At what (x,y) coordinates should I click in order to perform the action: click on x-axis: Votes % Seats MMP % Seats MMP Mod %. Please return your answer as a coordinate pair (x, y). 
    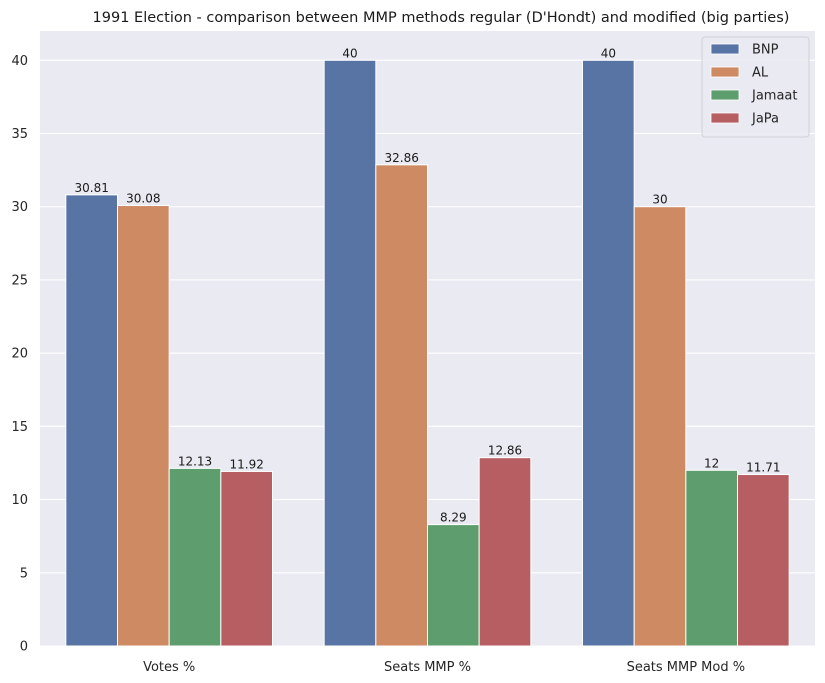
    Looking at the image, I should click on (444, 667).